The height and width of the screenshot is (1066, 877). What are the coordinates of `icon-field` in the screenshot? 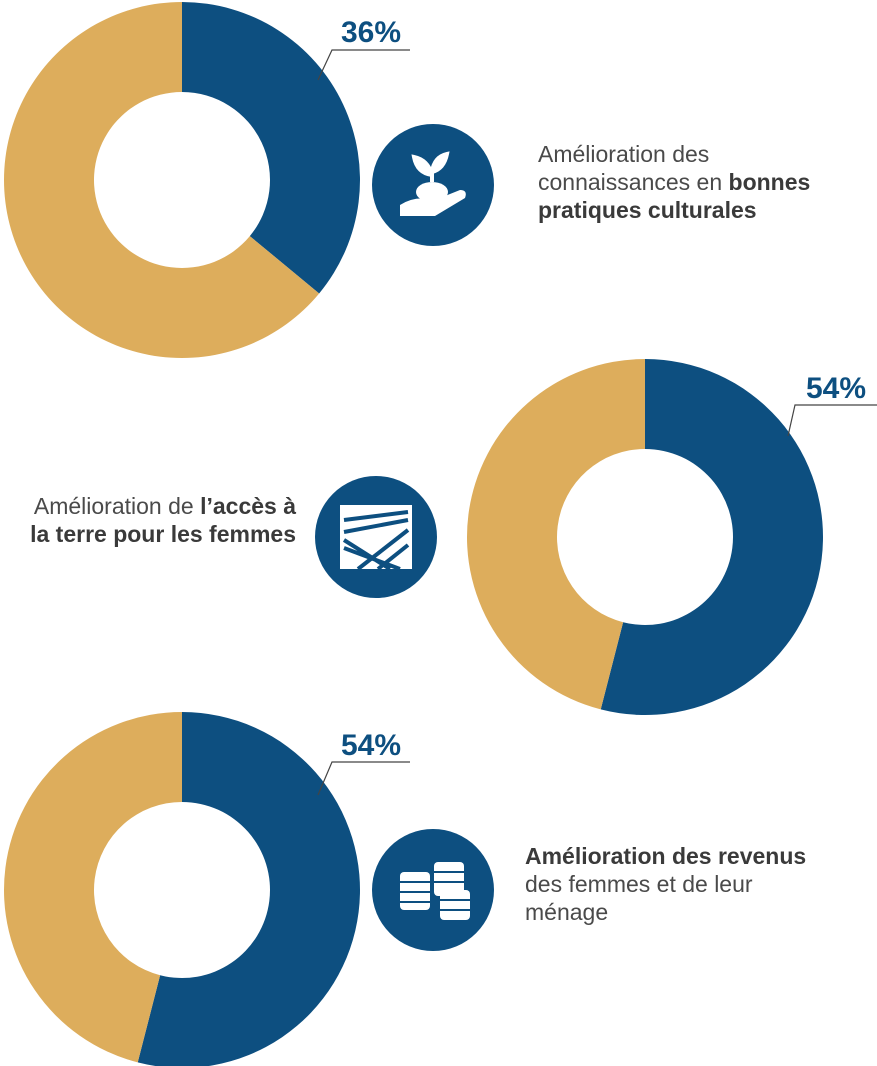 It's located at (376, 537).